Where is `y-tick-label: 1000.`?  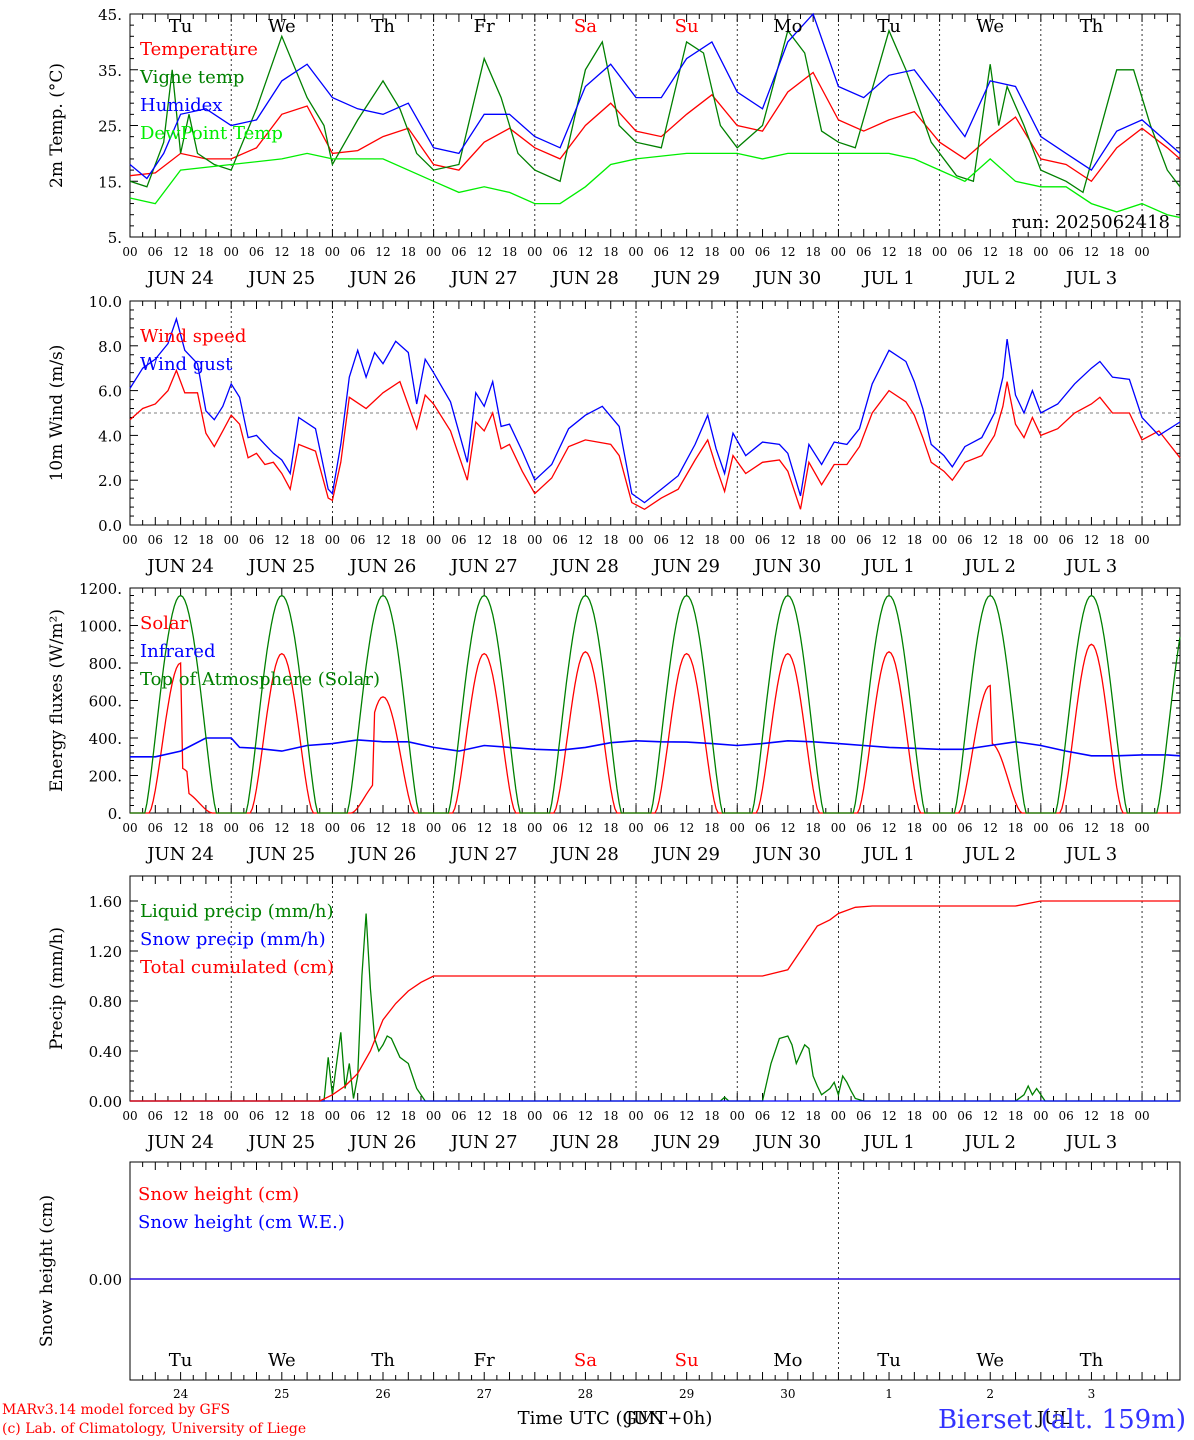 y-tick-label: 1000. is located at coordinates (100, 627).